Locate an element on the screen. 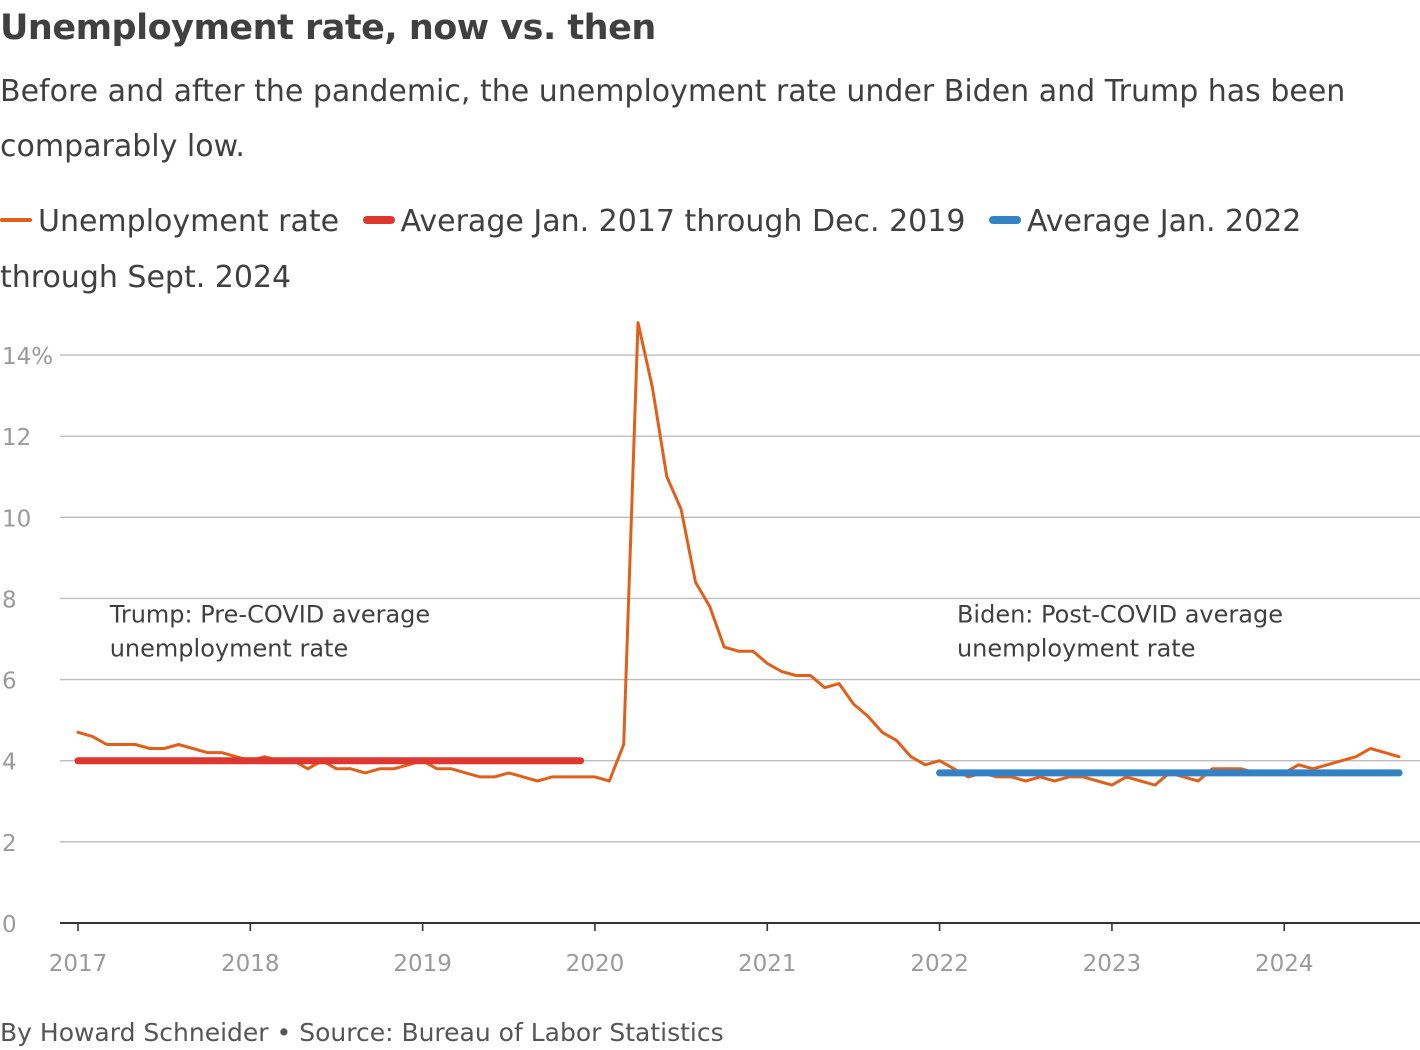  legend-swatch-trump-average is located at coordinates (378, 219).